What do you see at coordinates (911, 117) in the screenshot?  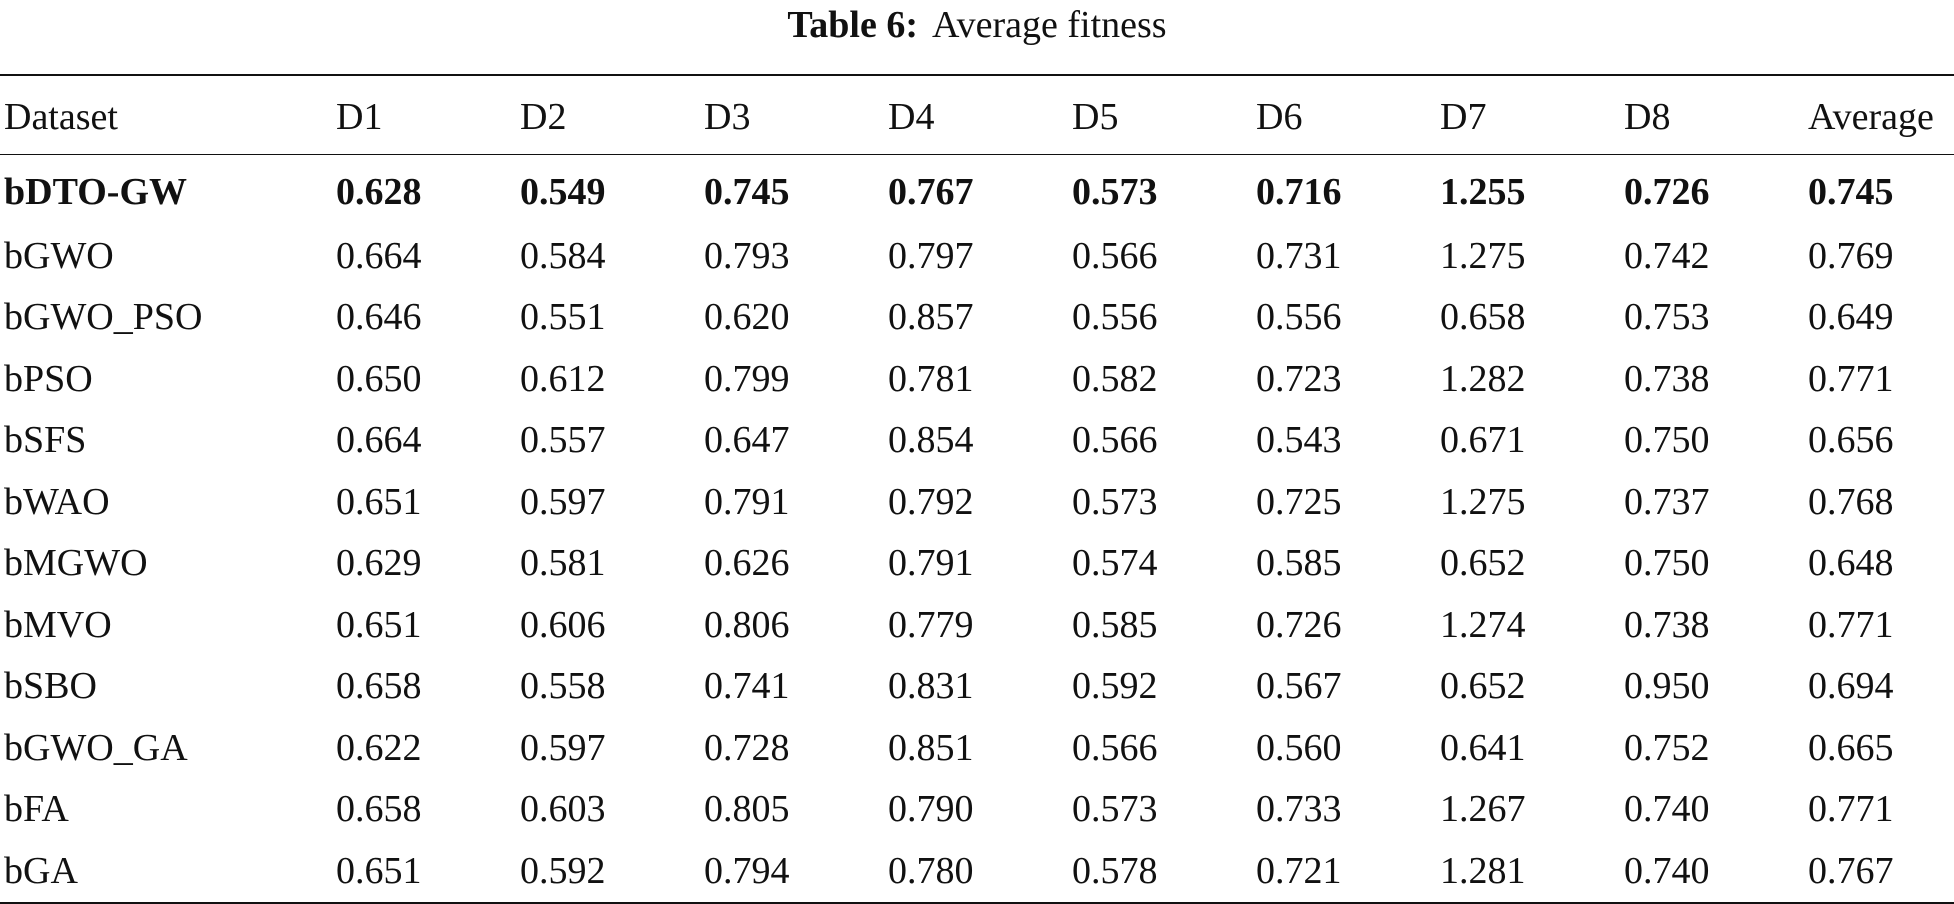 I see `column-header: D4` at bounding box center [911, 117].